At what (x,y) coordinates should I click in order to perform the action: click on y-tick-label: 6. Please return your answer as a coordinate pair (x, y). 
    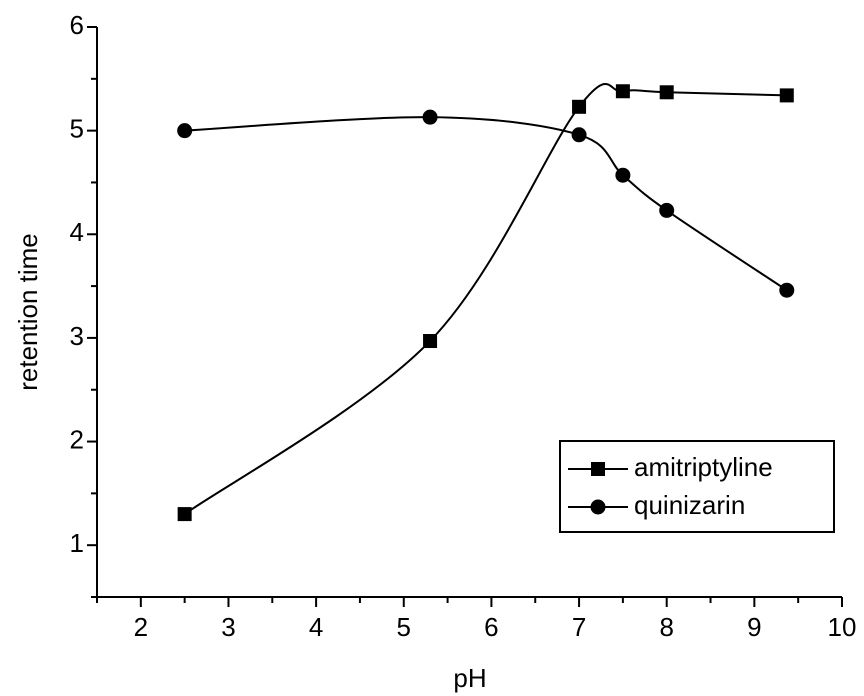
    Looking at the image, I should click on (77, 25).